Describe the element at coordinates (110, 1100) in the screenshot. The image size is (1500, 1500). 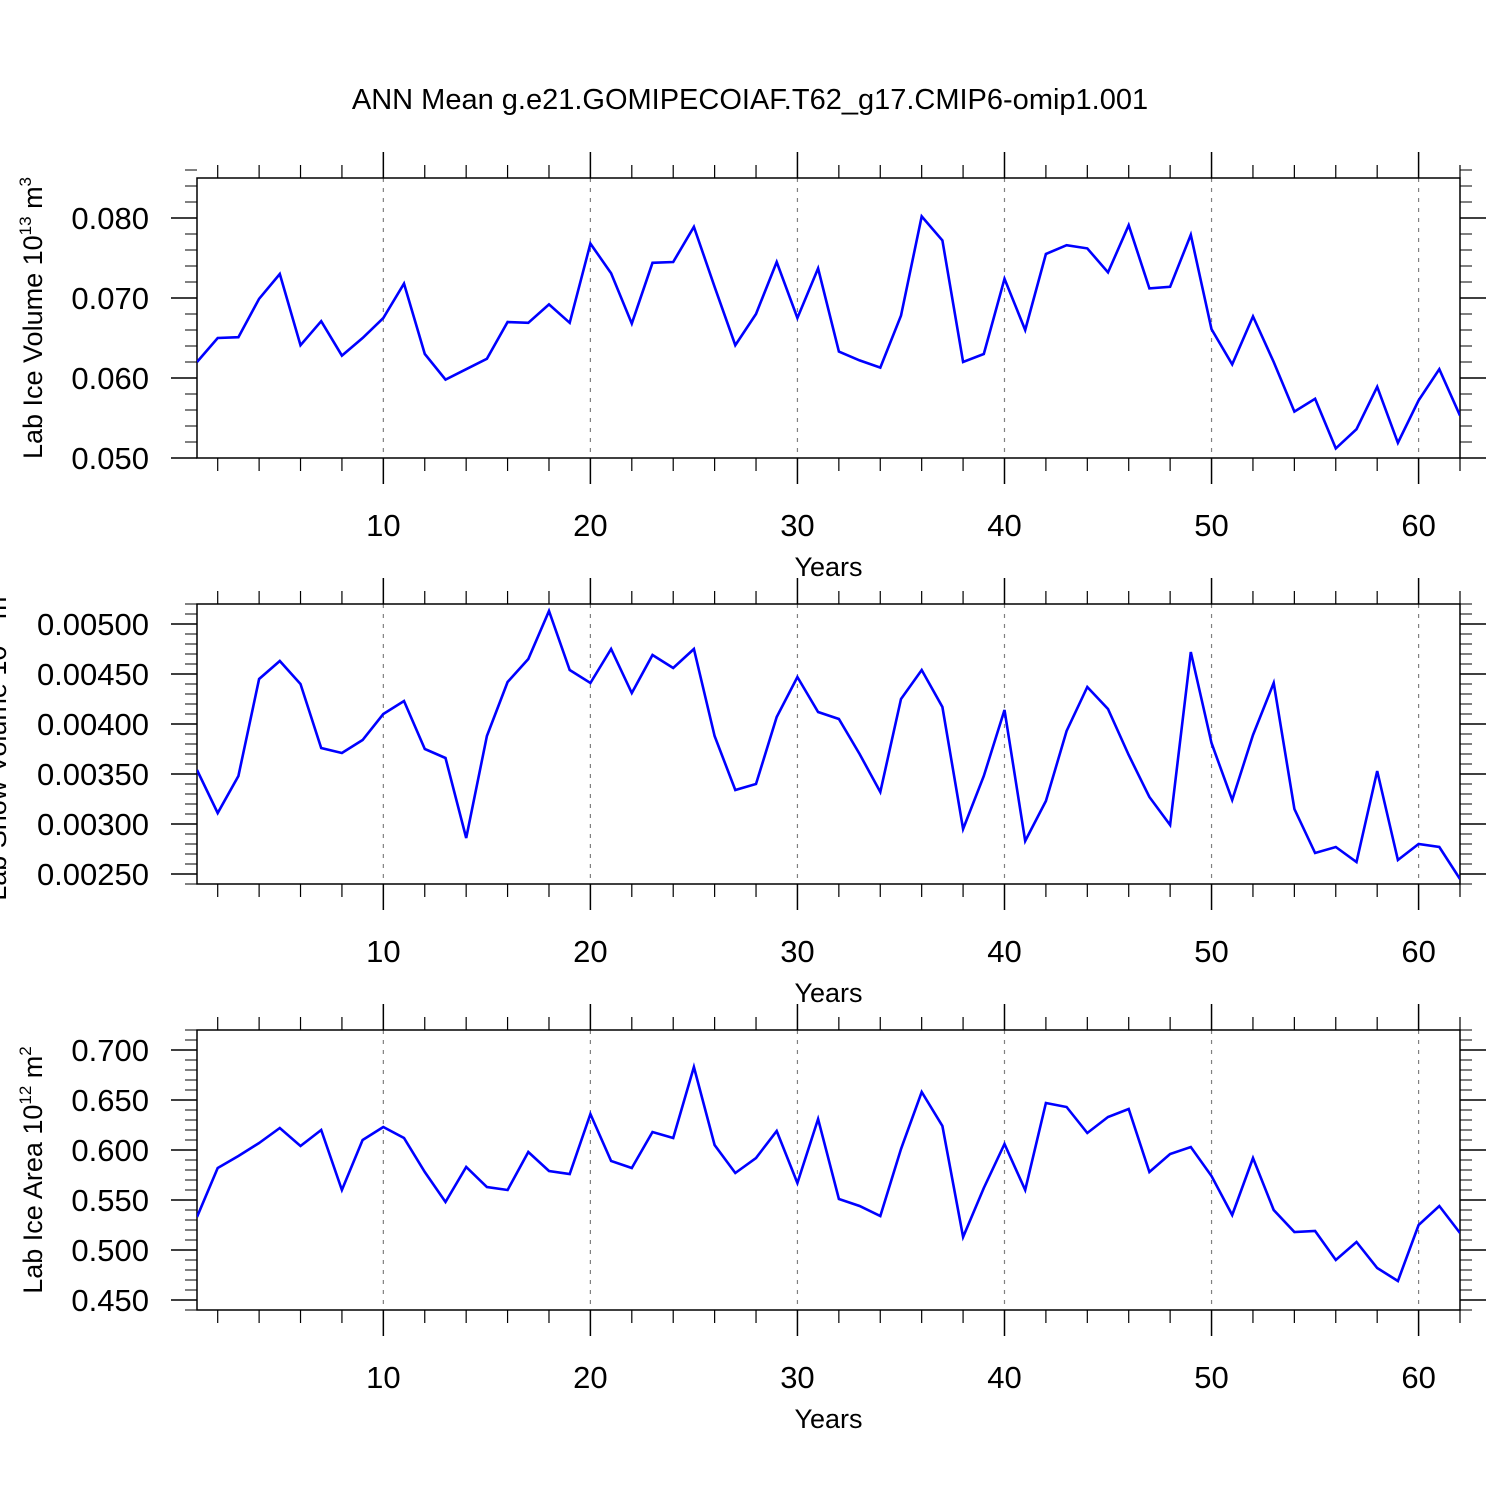
I see `y-tick-label: 0.650` at that location.